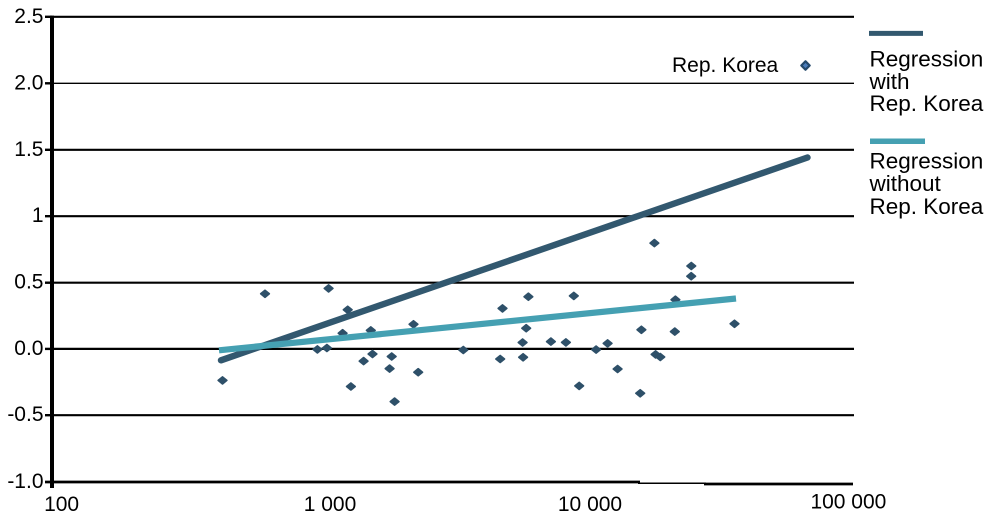 Image resolution: width=1001 pixels, height=520 pixels. Describe the element at coordinates (590, 504) in the screenshot. I see `svg-text: 10 000` at that location.